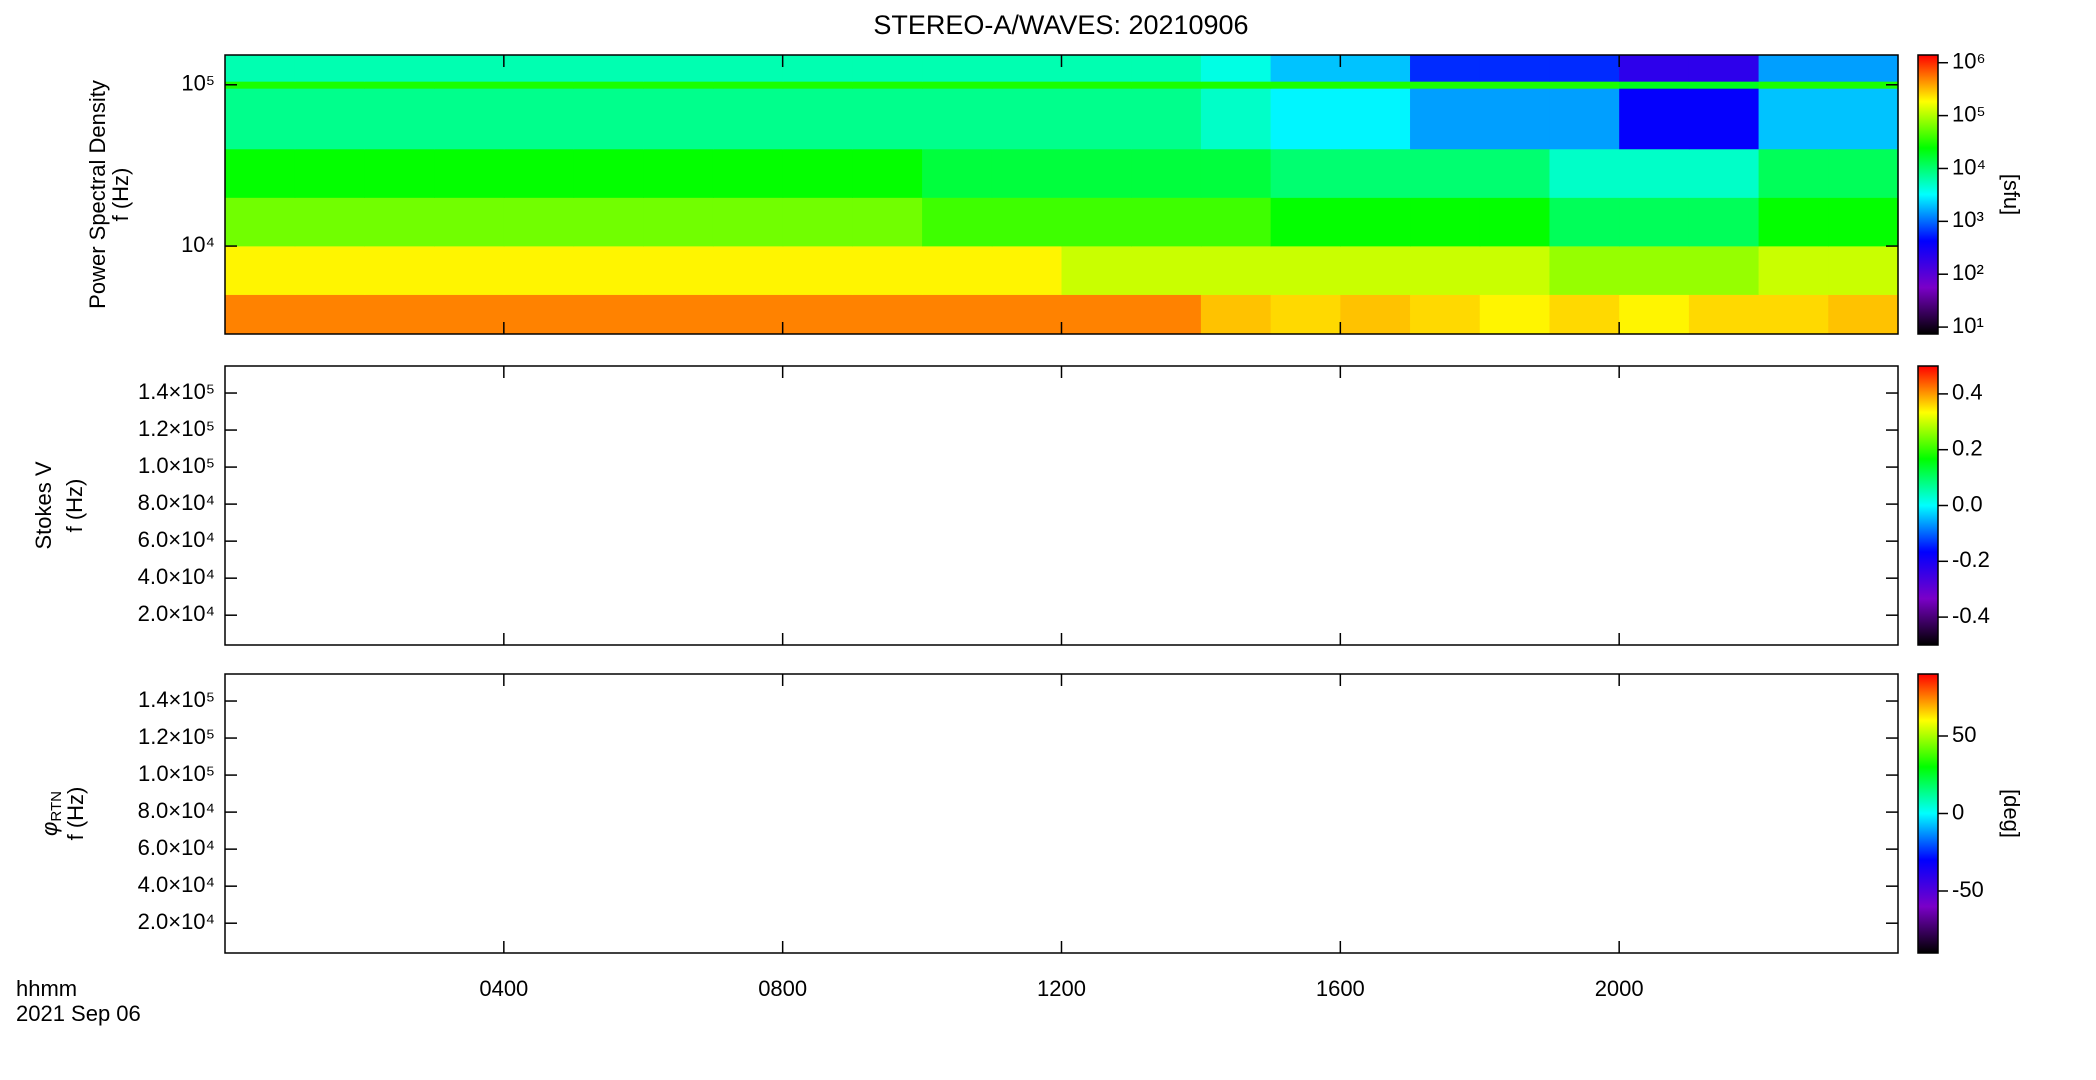  Describe the element at coordinates (176, 773) in the screenshot. I see `y-tick-label: 1.0×10⁵` at that location.